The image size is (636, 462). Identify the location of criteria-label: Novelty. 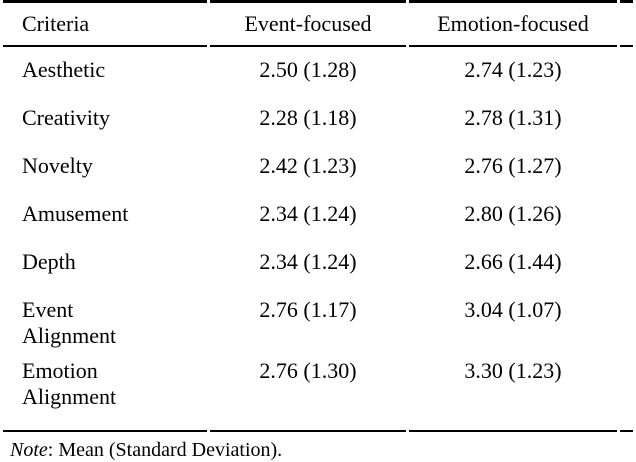
(57, 165).